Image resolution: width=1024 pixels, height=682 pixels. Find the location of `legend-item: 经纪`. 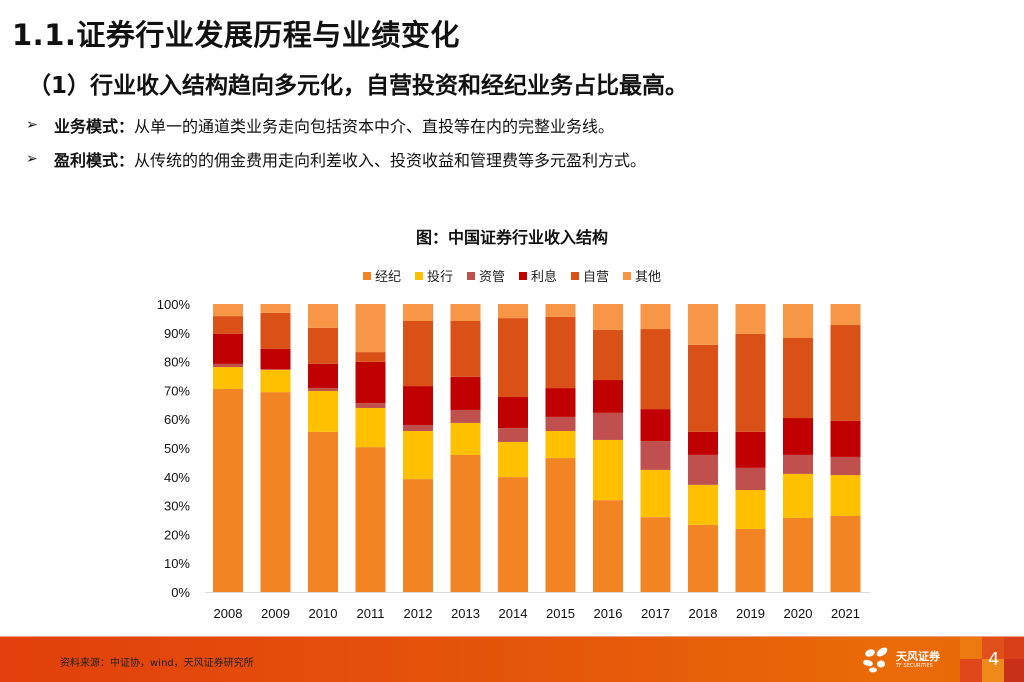

legend-item: 经纪 is located at coordinates (381, 275).